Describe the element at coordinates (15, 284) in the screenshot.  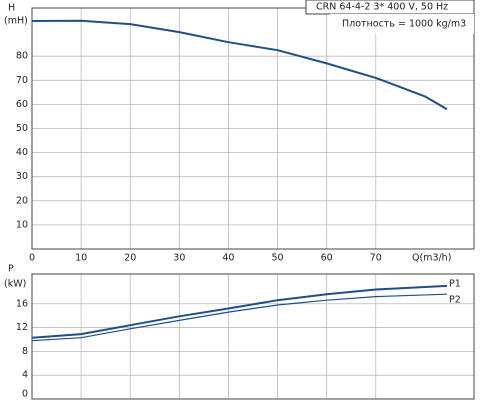
I see `y-axis-unit: (kW)` at that location.